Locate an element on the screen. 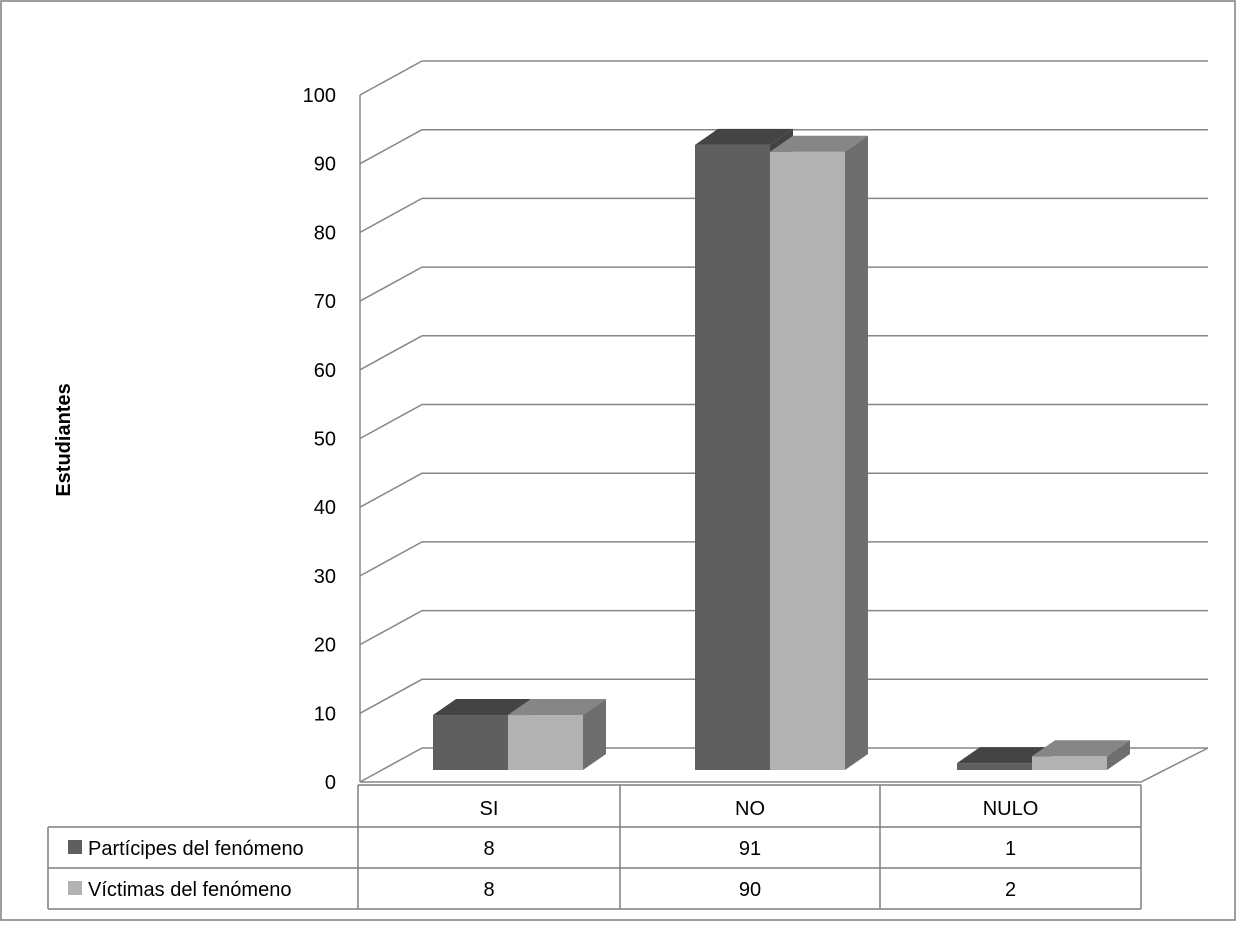 The width and height of the screenshot is (1236, 926). legend-label: Víctimas del fenómeno is located at coordinates (189, 890).